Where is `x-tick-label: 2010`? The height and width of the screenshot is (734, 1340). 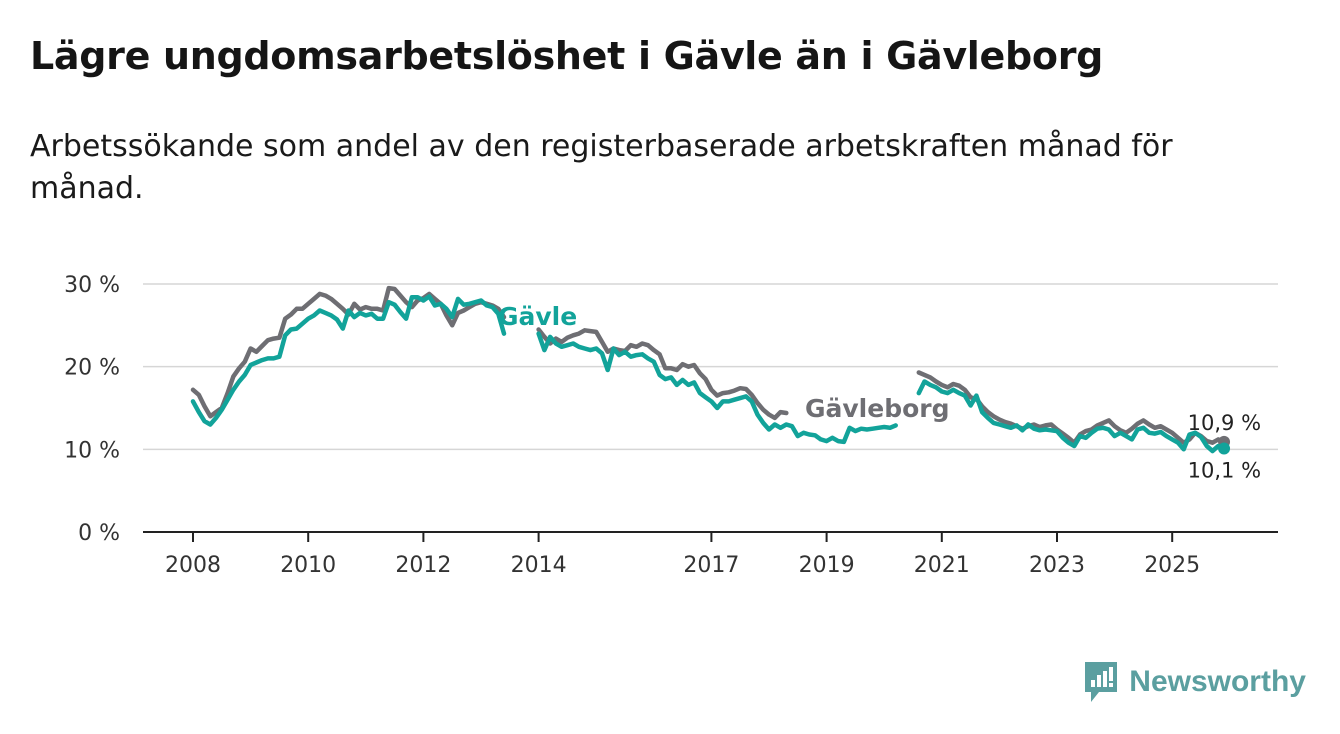 x-tick-label: 2010 is located at coordinates (308, 565).